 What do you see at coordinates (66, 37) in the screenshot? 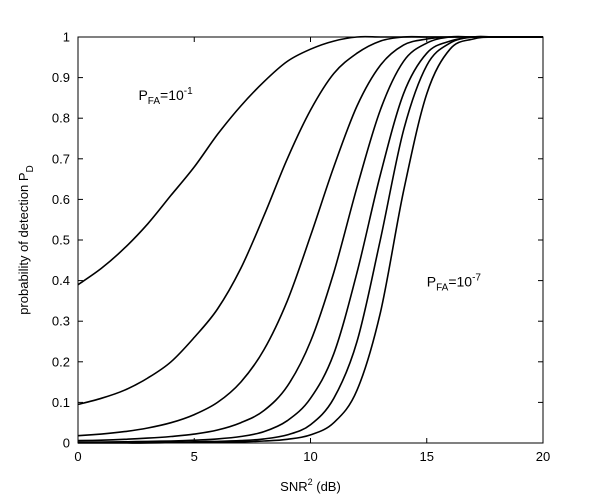
I see `y-tick-label: 1` at bounding box center [66, 37].